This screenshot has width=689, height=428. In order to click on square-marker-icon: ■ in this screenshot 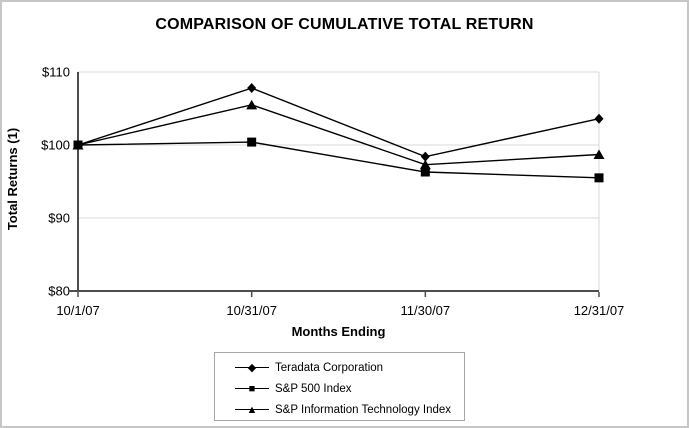, I will do `click(252, 389)`.